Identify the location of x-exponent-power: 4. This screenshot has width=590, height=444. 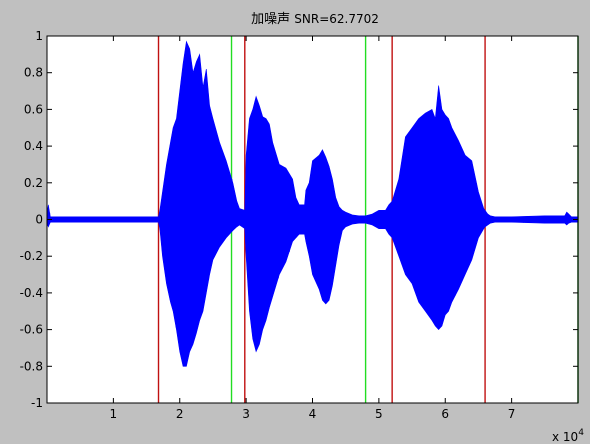
(581, 433).